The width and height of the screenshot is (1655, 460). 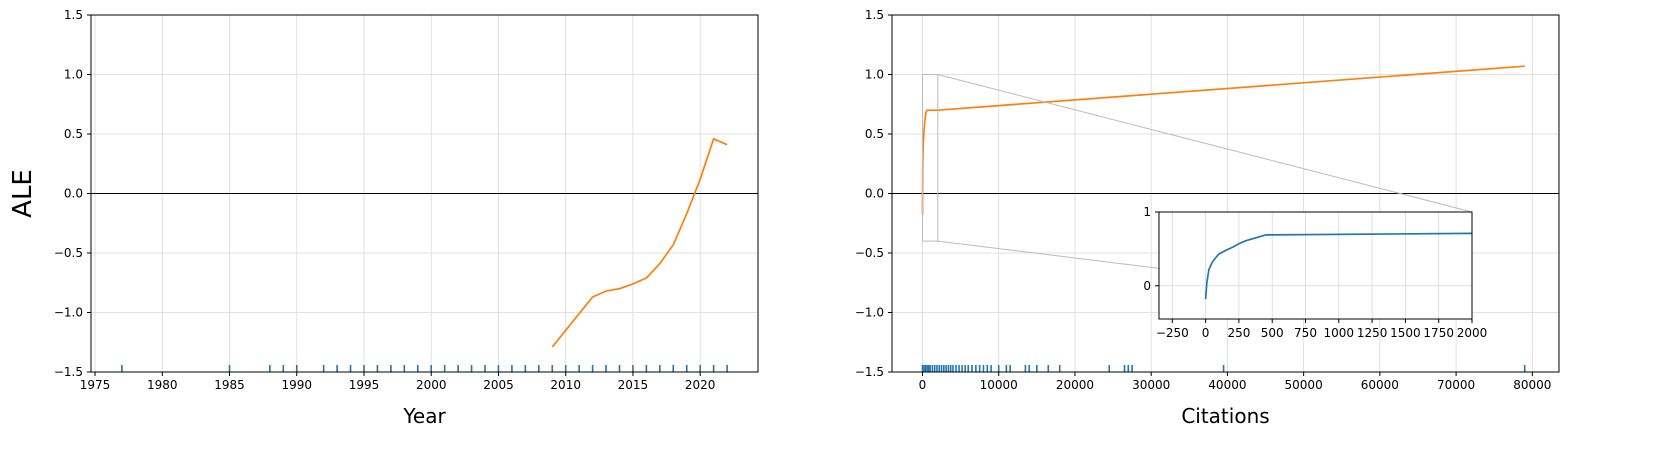 What do you see at coordinates (1147, 286) in the screenshot?
I see `inset-y-tick-label: 0` at bounding box center [1147, 286].